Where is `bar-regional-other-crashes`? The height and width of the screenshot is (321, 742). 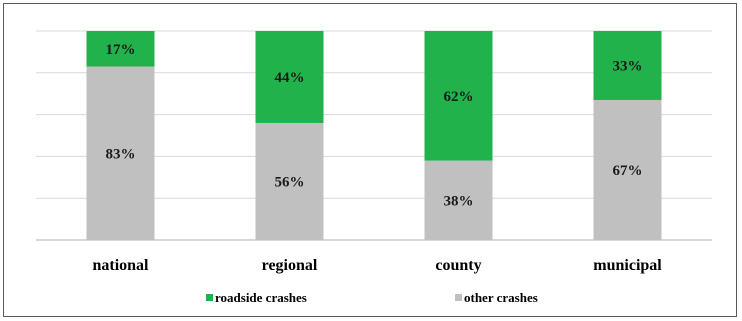
bar-regional-other-crashes is located at coordinates (289, 181).